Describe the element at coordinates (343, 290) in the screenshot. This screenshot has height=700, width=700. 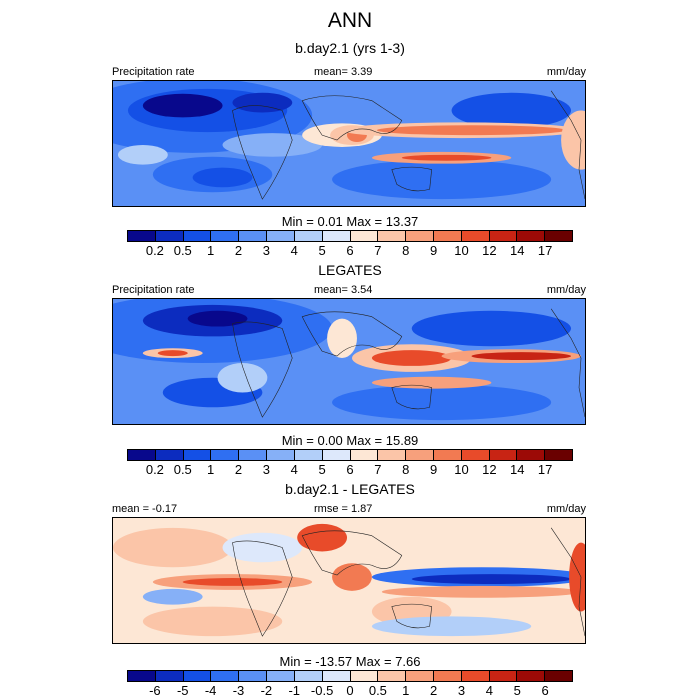
I see `panel-2-mean-label: mean= 3.54` at that location.